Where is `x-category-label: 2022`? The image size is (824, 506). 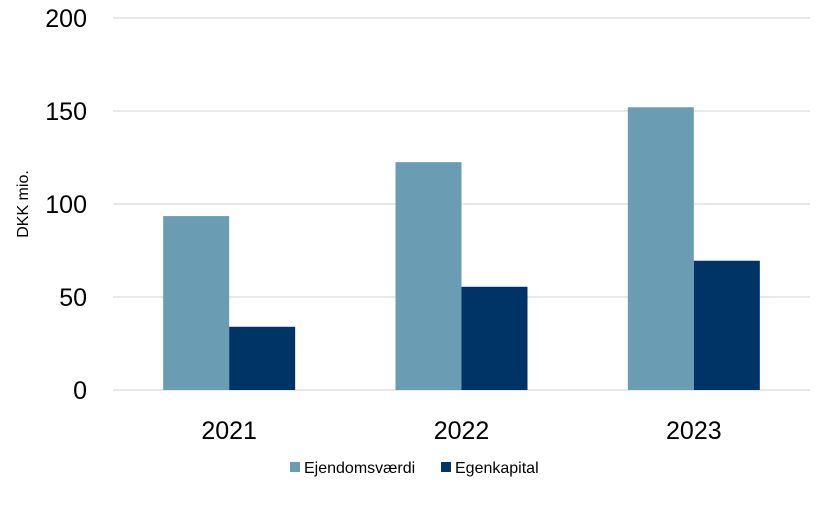 x-category-label: 2022 is located at coordinates (462, 431).